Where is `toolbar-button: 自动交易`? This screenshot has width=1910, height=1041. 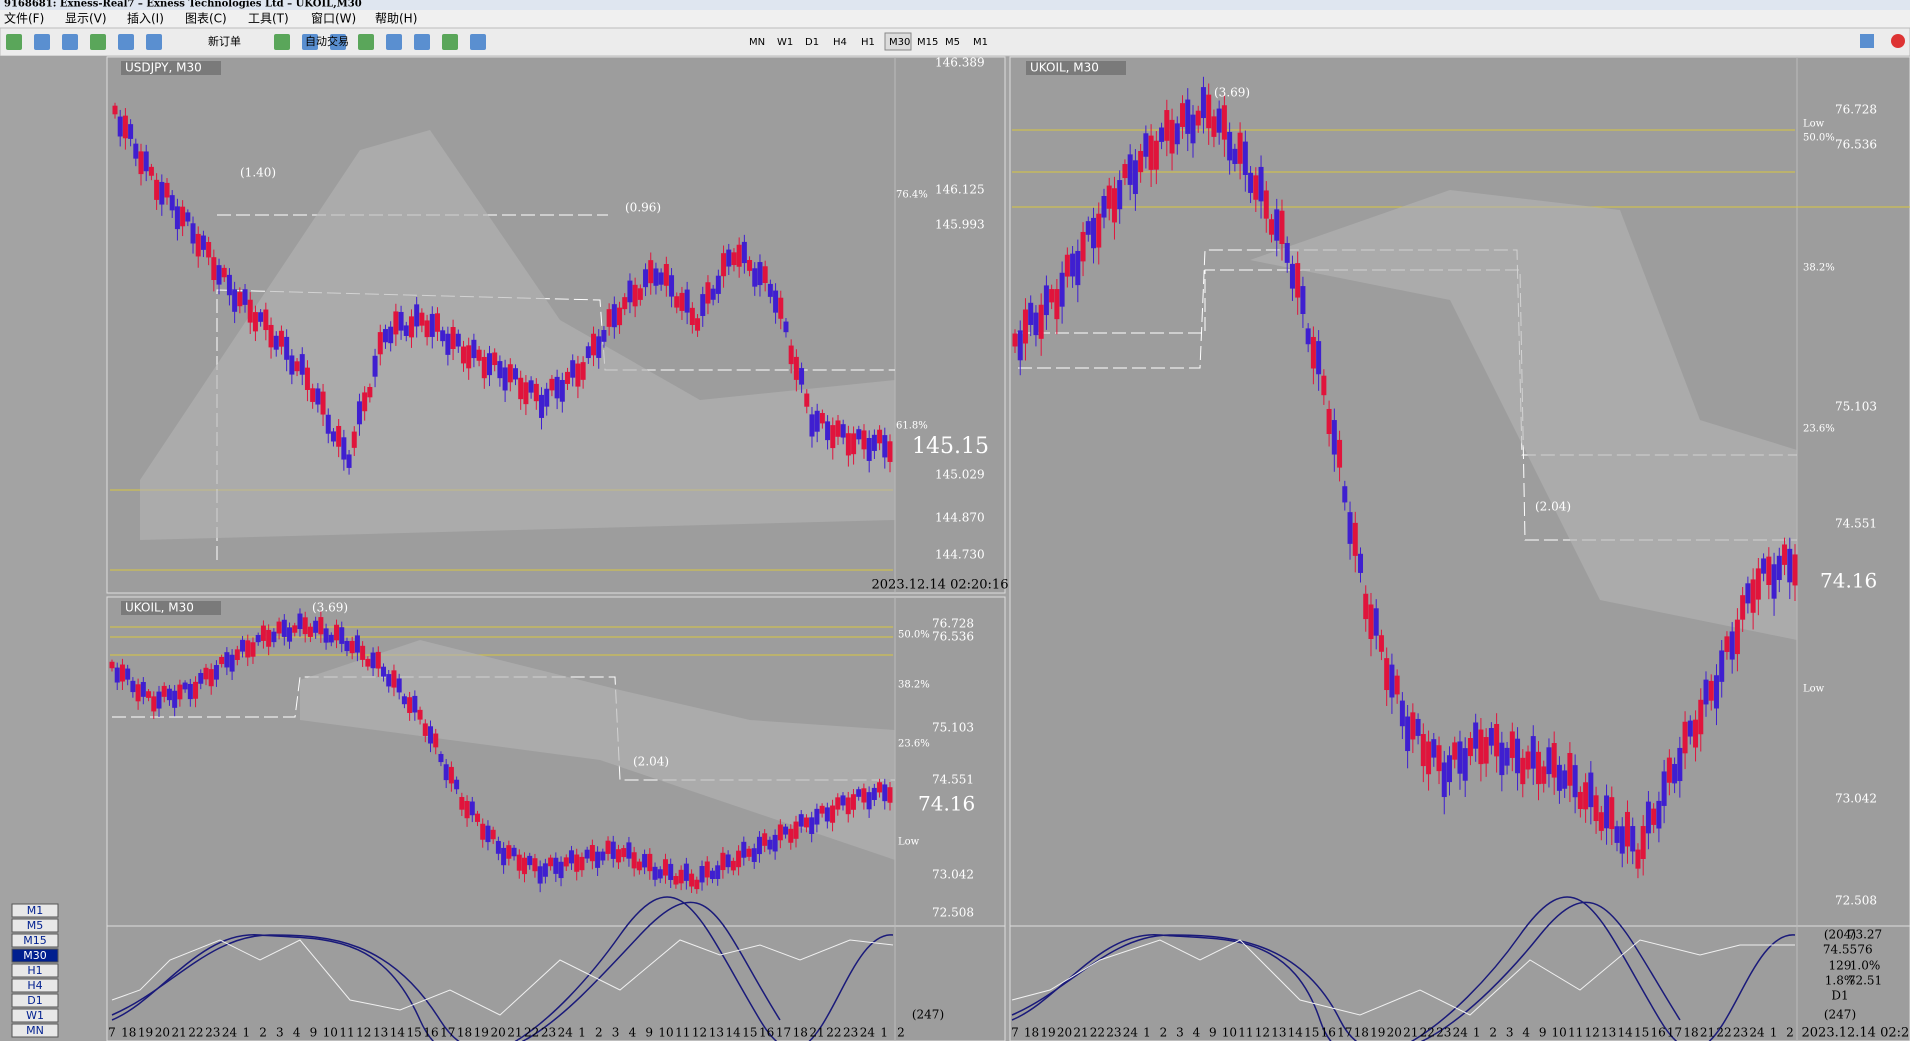 toolbar-button: 自动交易 is located at coordinates (327, 41).